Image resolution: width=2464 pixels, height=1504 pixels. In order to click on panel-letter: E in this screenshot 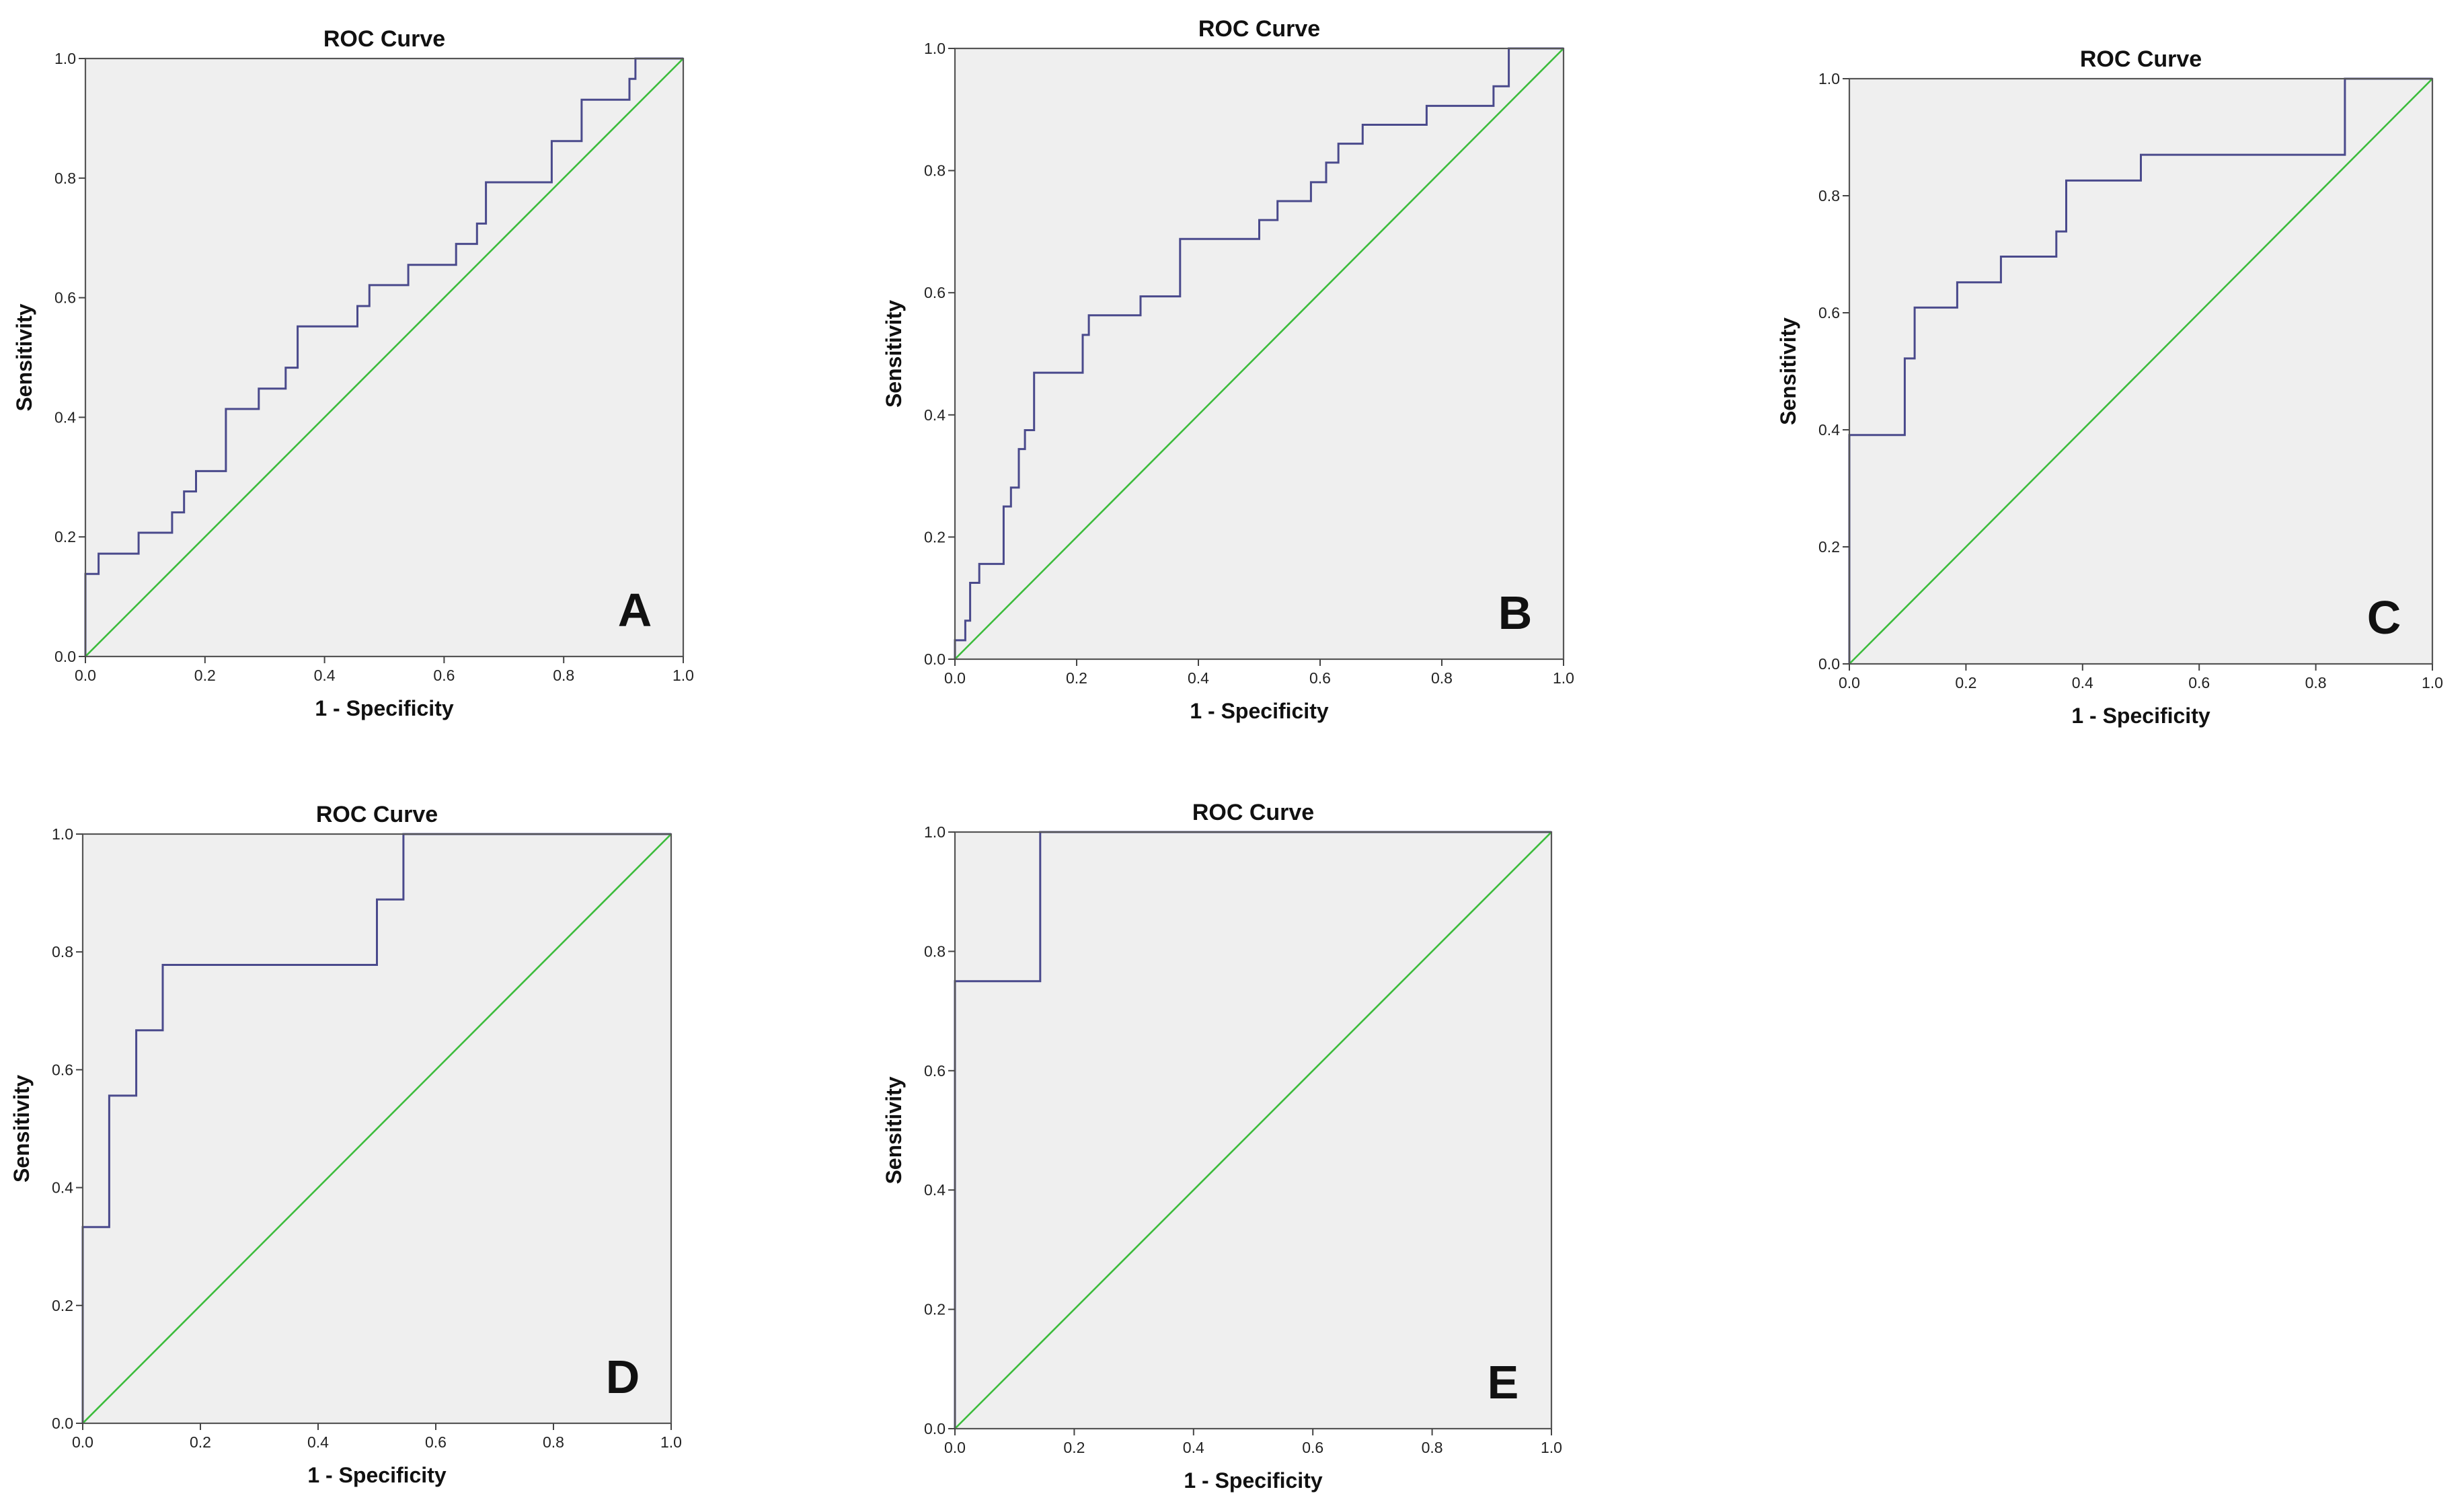, I will do `click(1503, 1382)`.